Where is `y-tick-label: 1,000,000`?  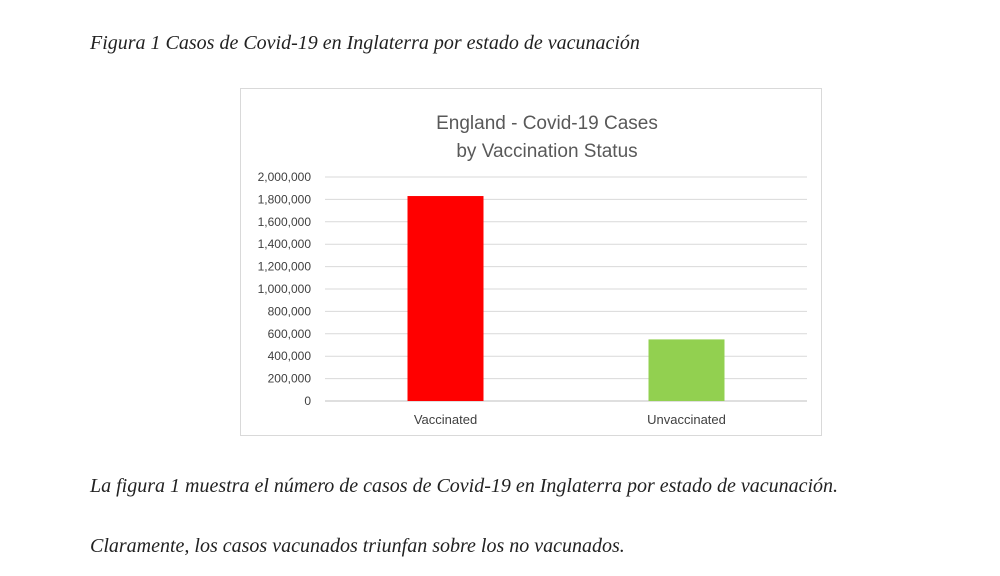 y-tick-label: 1,000,000 is located at coordinates (285, 289).